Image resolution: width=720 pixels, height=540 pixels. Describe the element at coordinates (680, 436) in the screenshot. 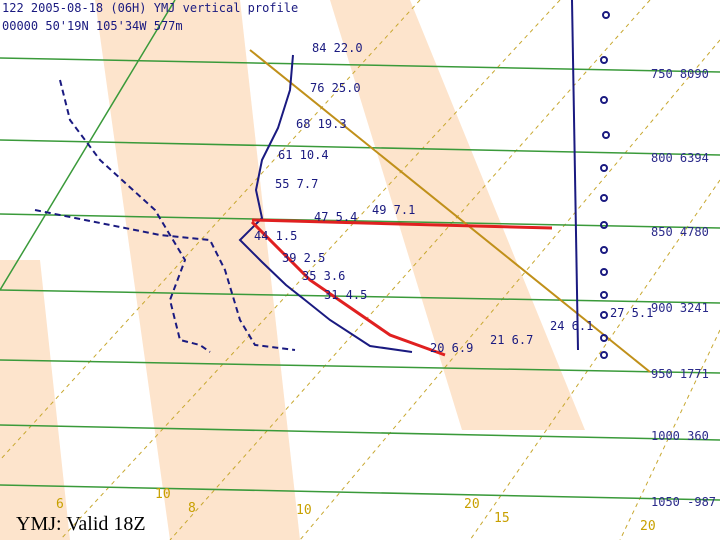

I see `pressure-label: 1000 360` at that location.